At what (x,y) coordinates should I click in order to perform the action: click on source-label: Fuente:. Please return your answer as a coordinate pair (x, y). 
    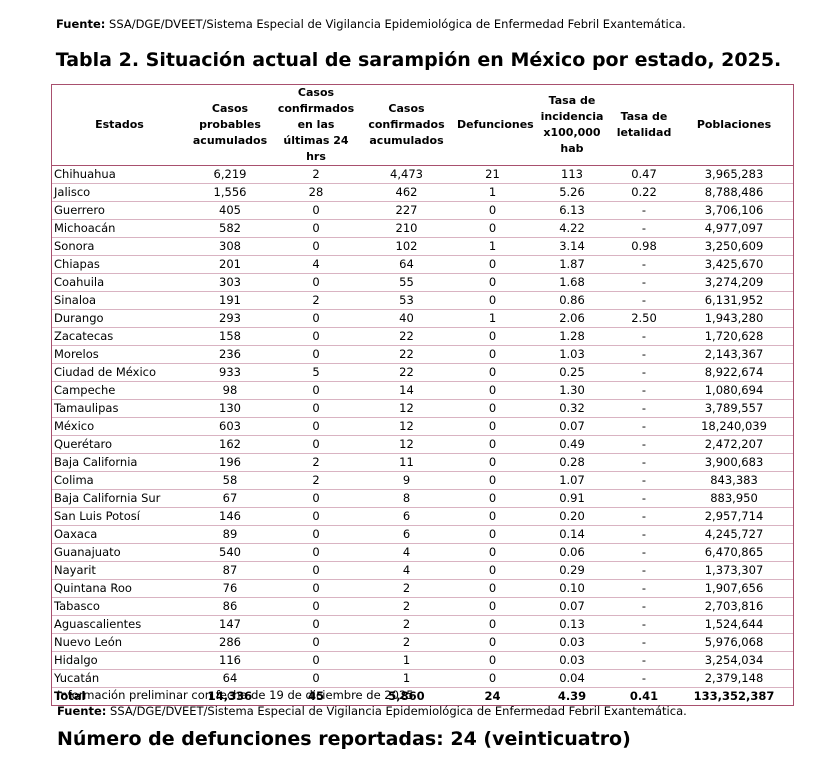
    Looking at the image, I should click on (81, 24).